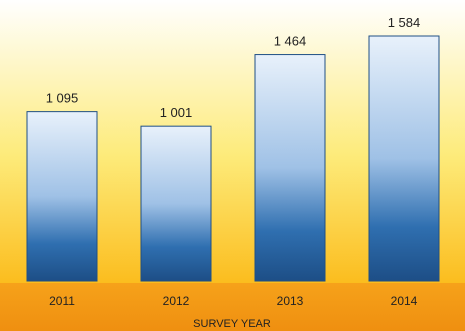  I want to click on value-label-2014: 1 584, so click(404, 22).